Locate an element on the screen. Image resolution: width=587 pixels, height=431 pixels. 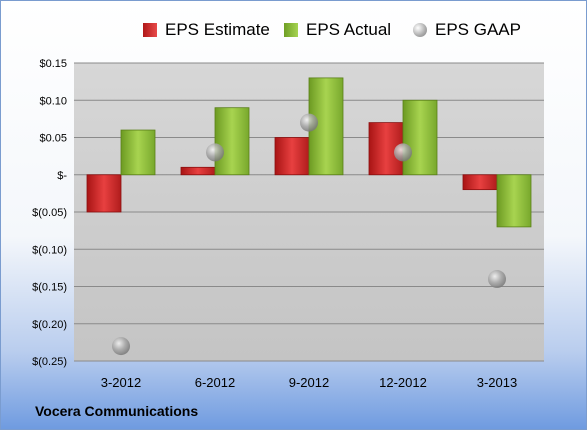
company-name: Vocera Communications is located at coordinates (117, 411).